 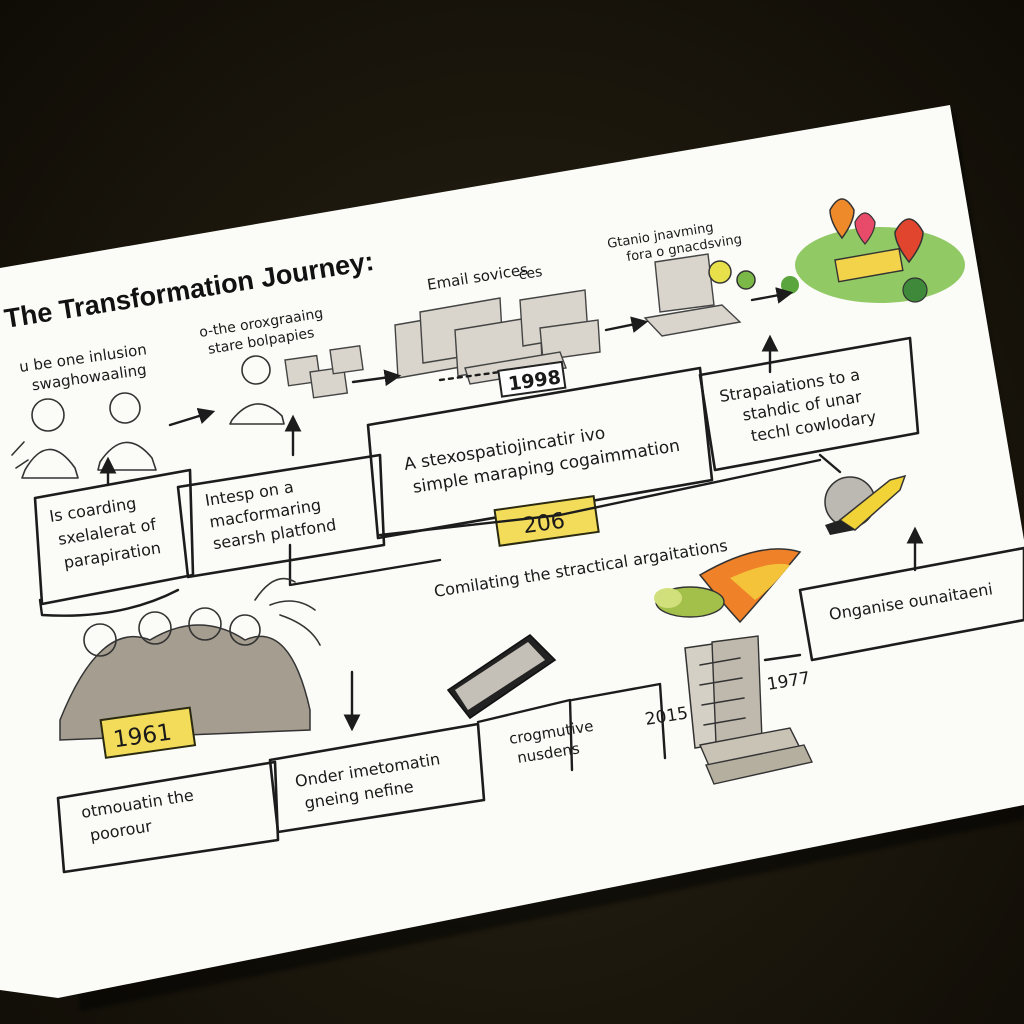 I want to click on marker-rocket-icon, so click(x=865, y=504).